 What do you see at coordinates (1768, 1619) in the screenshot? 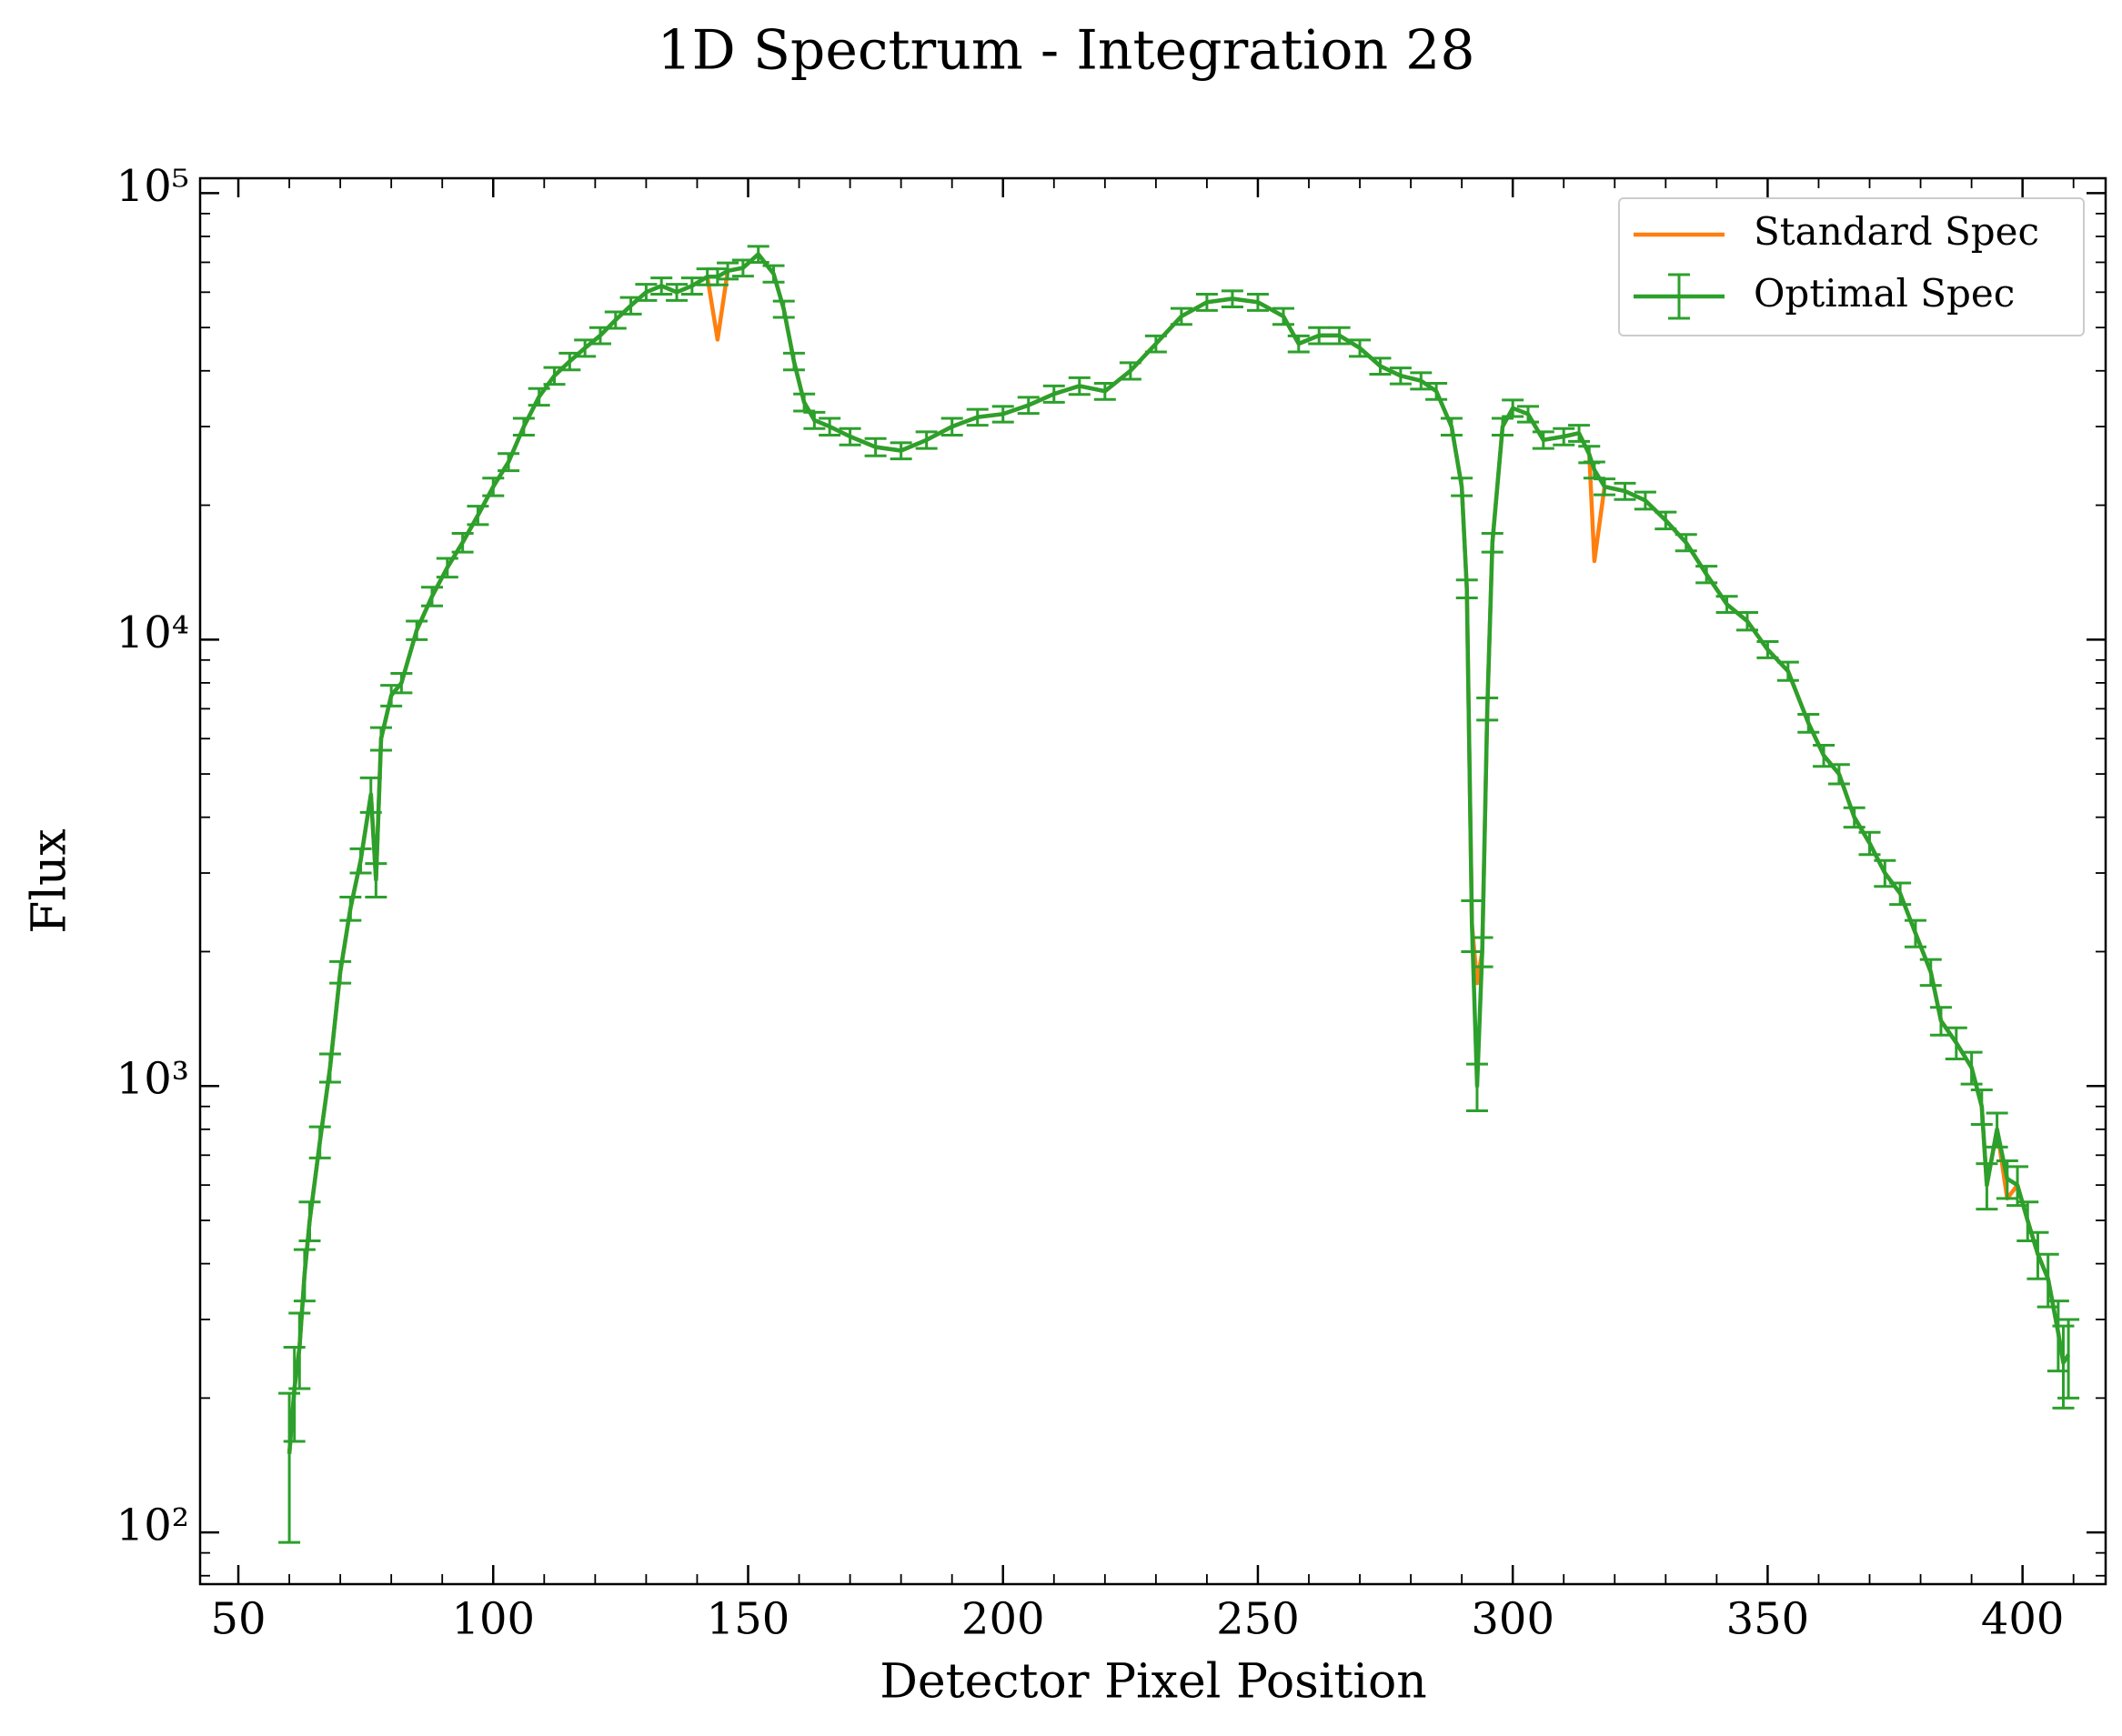
I see `x-tick-label: 350` at bounding box center [1768, 1619].